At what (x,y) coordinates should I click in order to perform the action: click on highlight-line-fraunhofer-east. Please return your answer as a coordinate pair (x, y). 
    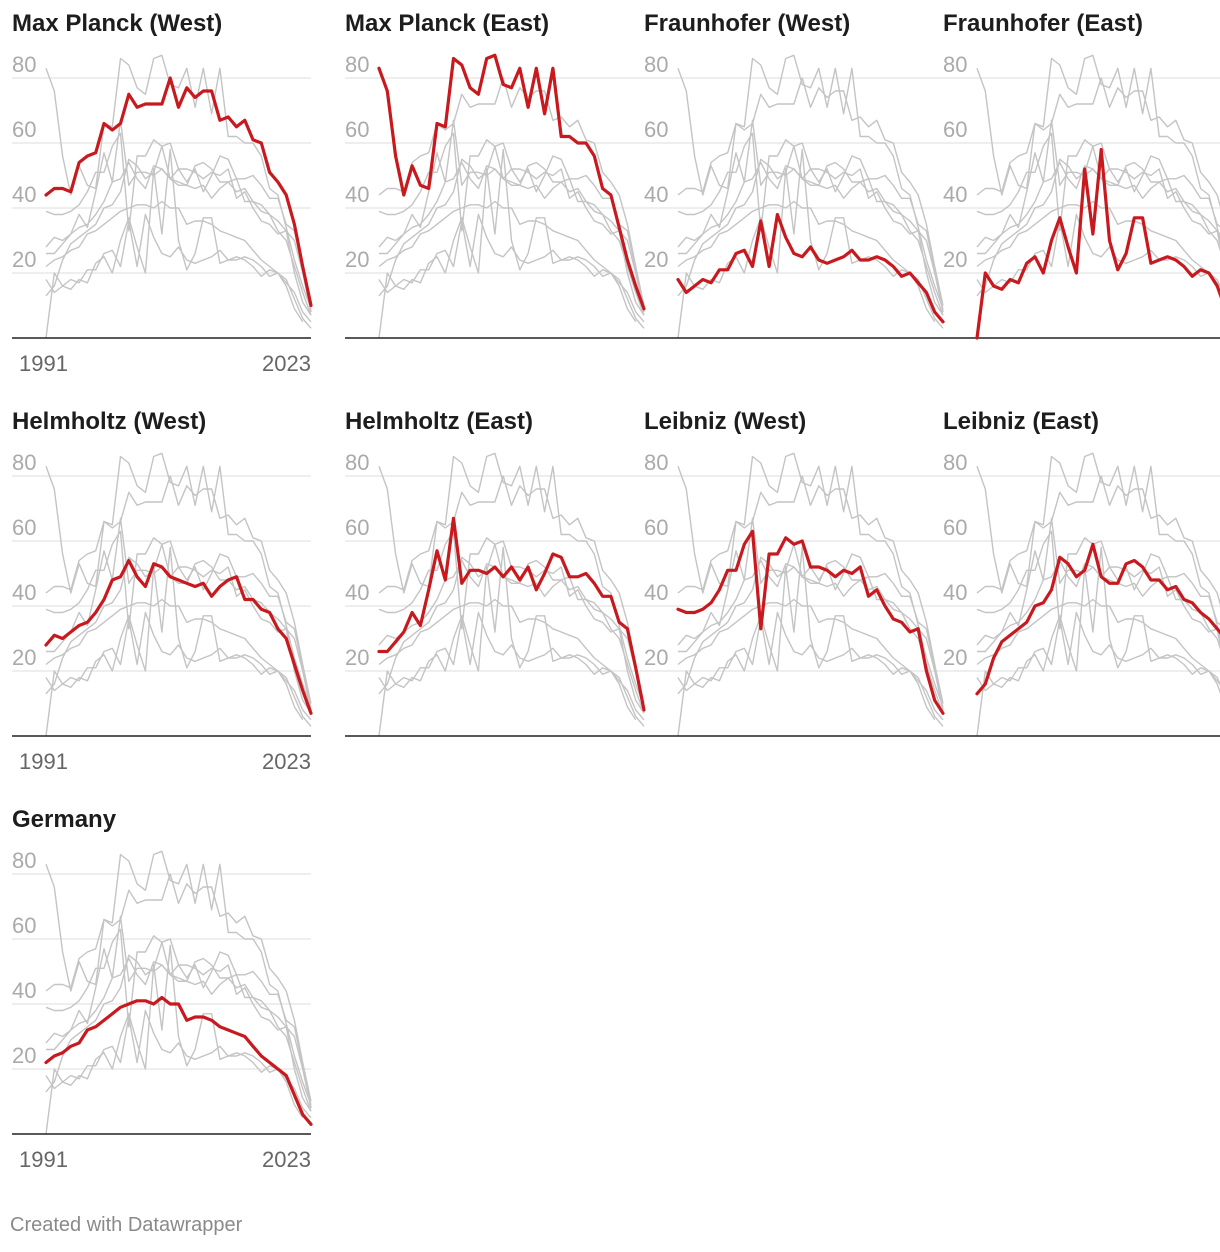
    Looking at the image, I should click on (1097, 243).